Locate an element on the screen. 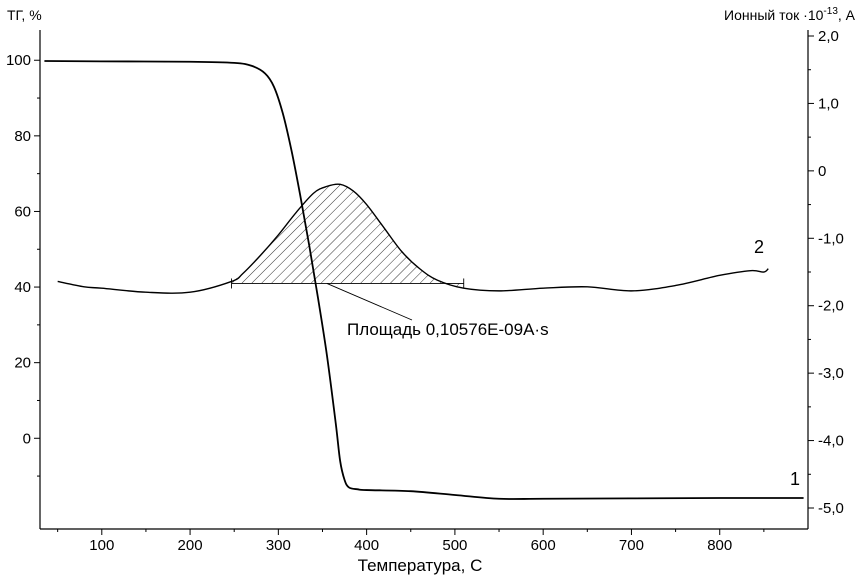 Image resolution: width=861 pixels, height=580 pixels. y-right-title-exp: -13 is located at coordinates (830, 11).